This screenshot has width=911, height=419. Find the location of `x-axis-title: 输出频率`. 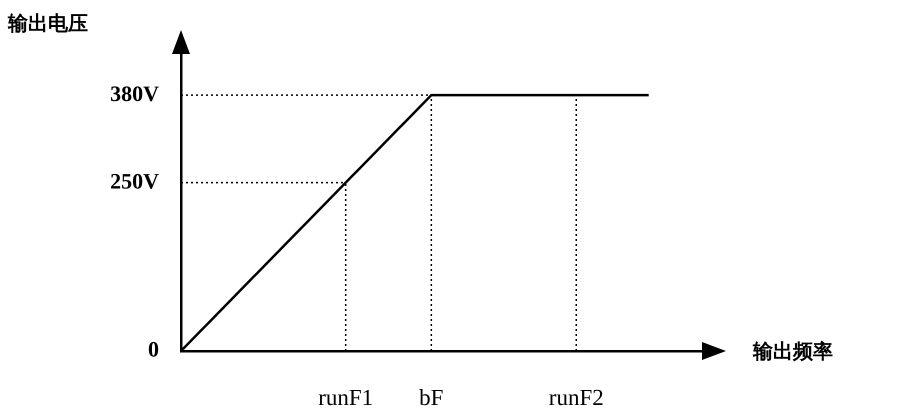

x-axis-title: 输出频率 is located at coordinates (793, 351).